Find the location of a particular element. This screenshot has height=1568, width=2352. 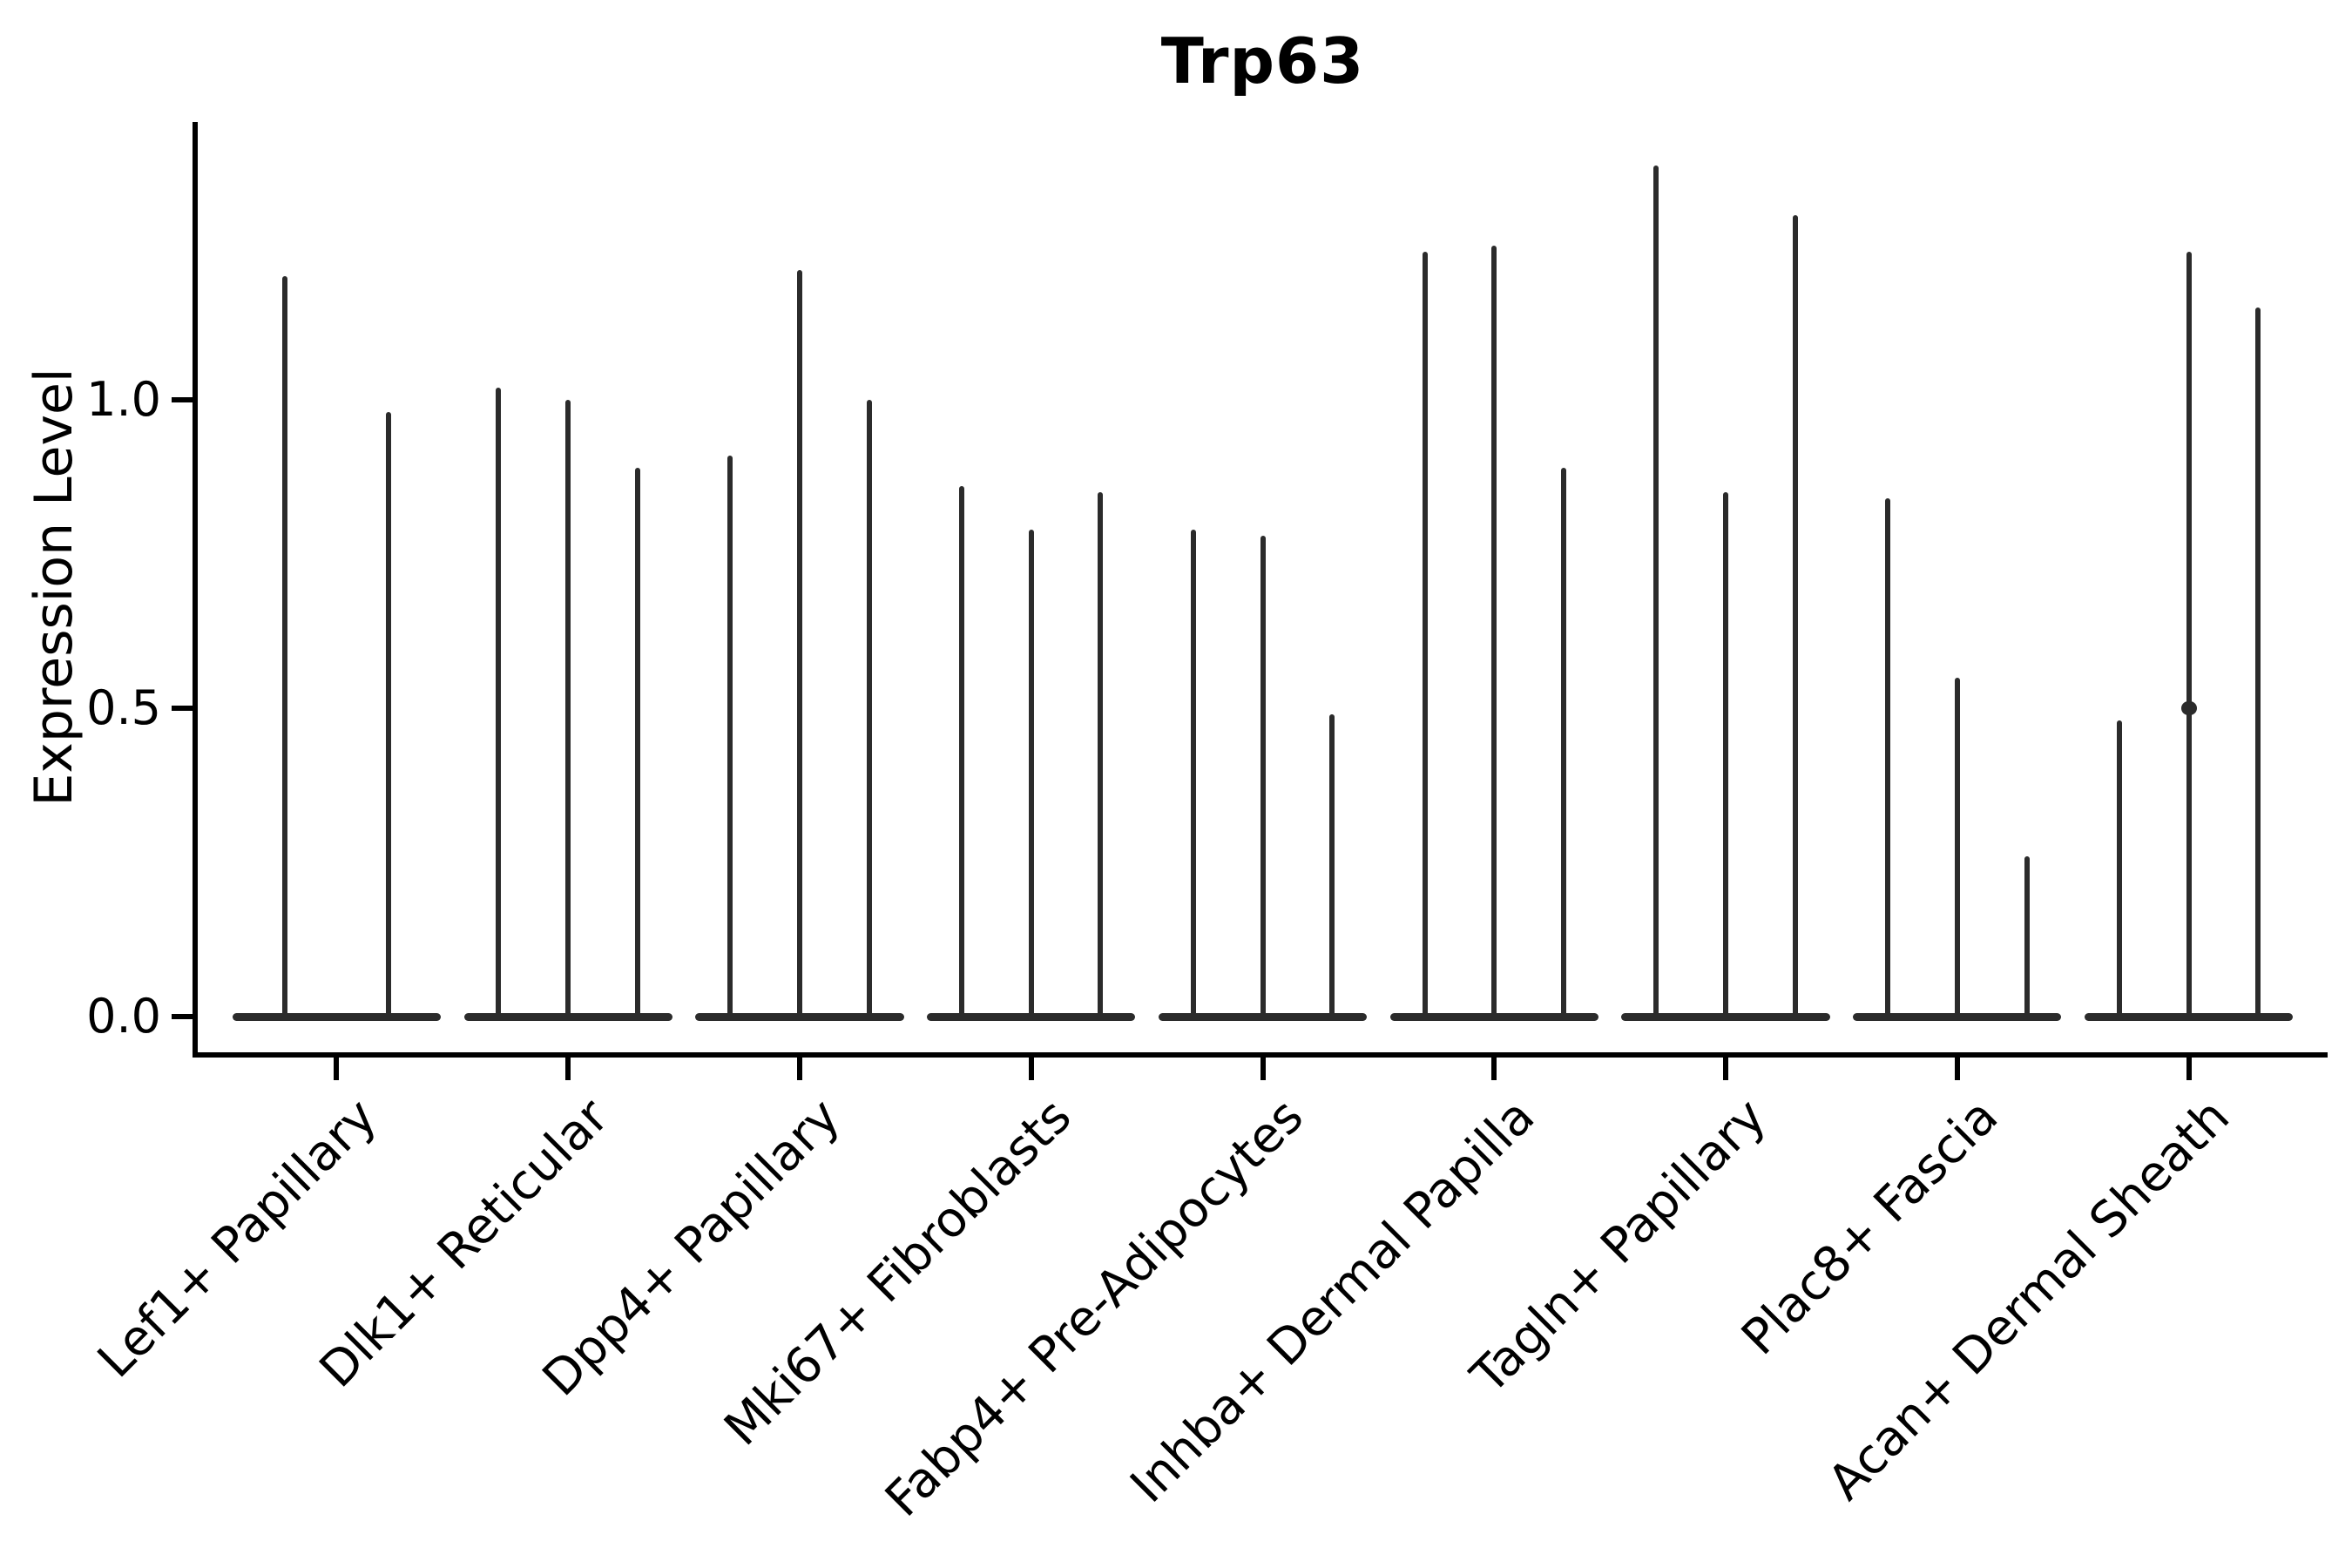

x-axis-spine is located at coordinates (1260, 1055).